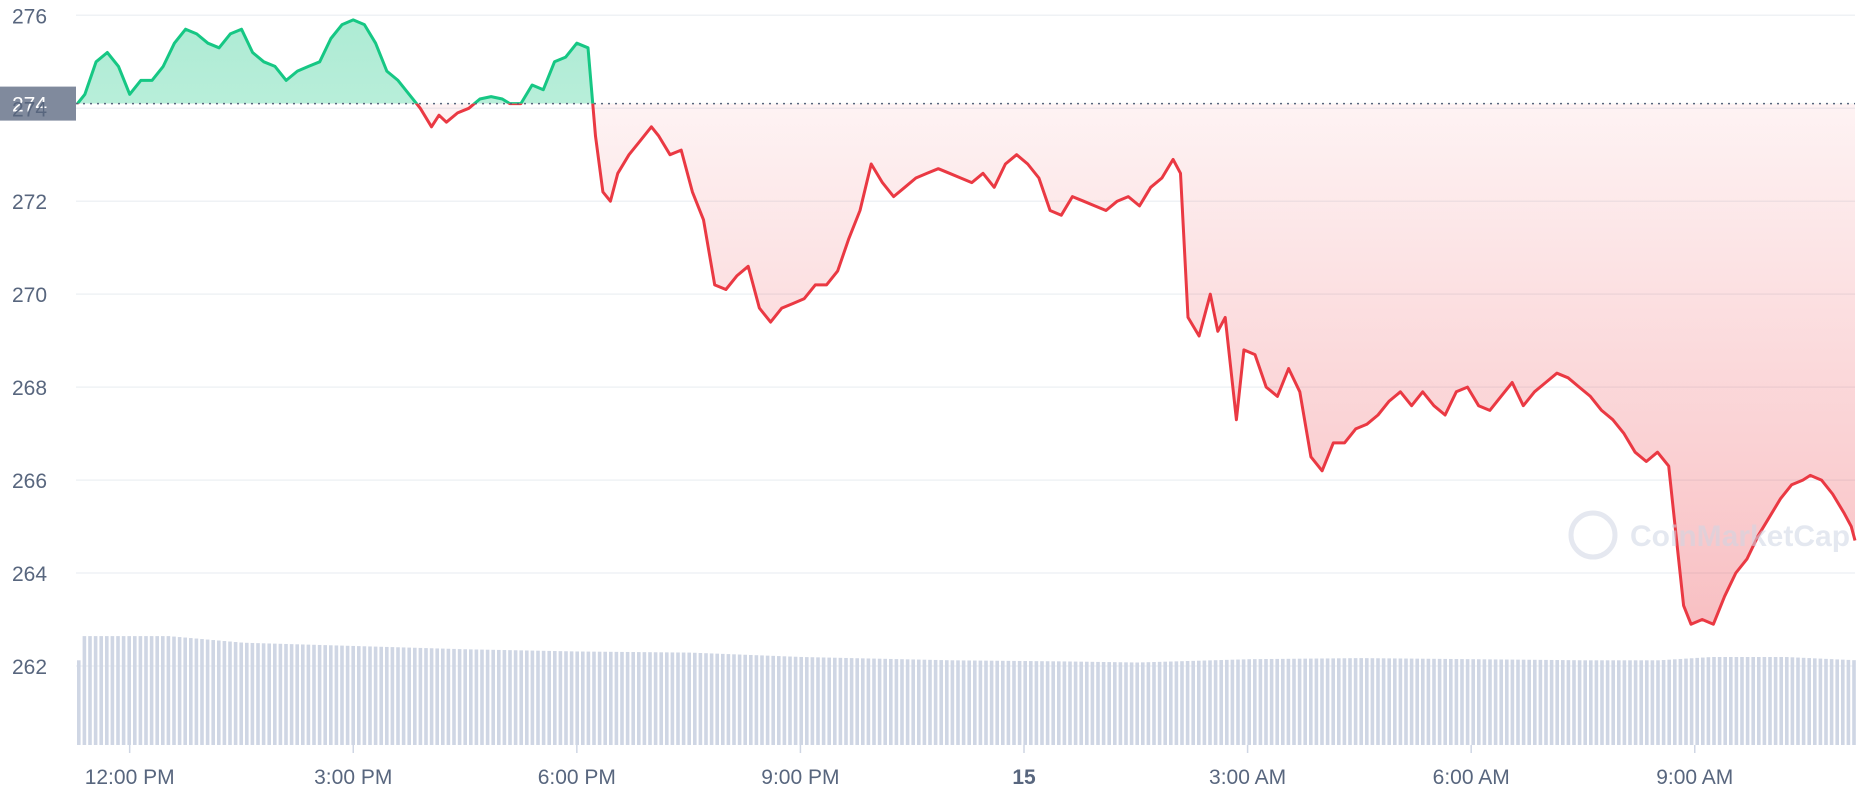 This screenshot has width=1858, height=800. I want to click on watermark: CoinMarketCap, so click(1709, 535).